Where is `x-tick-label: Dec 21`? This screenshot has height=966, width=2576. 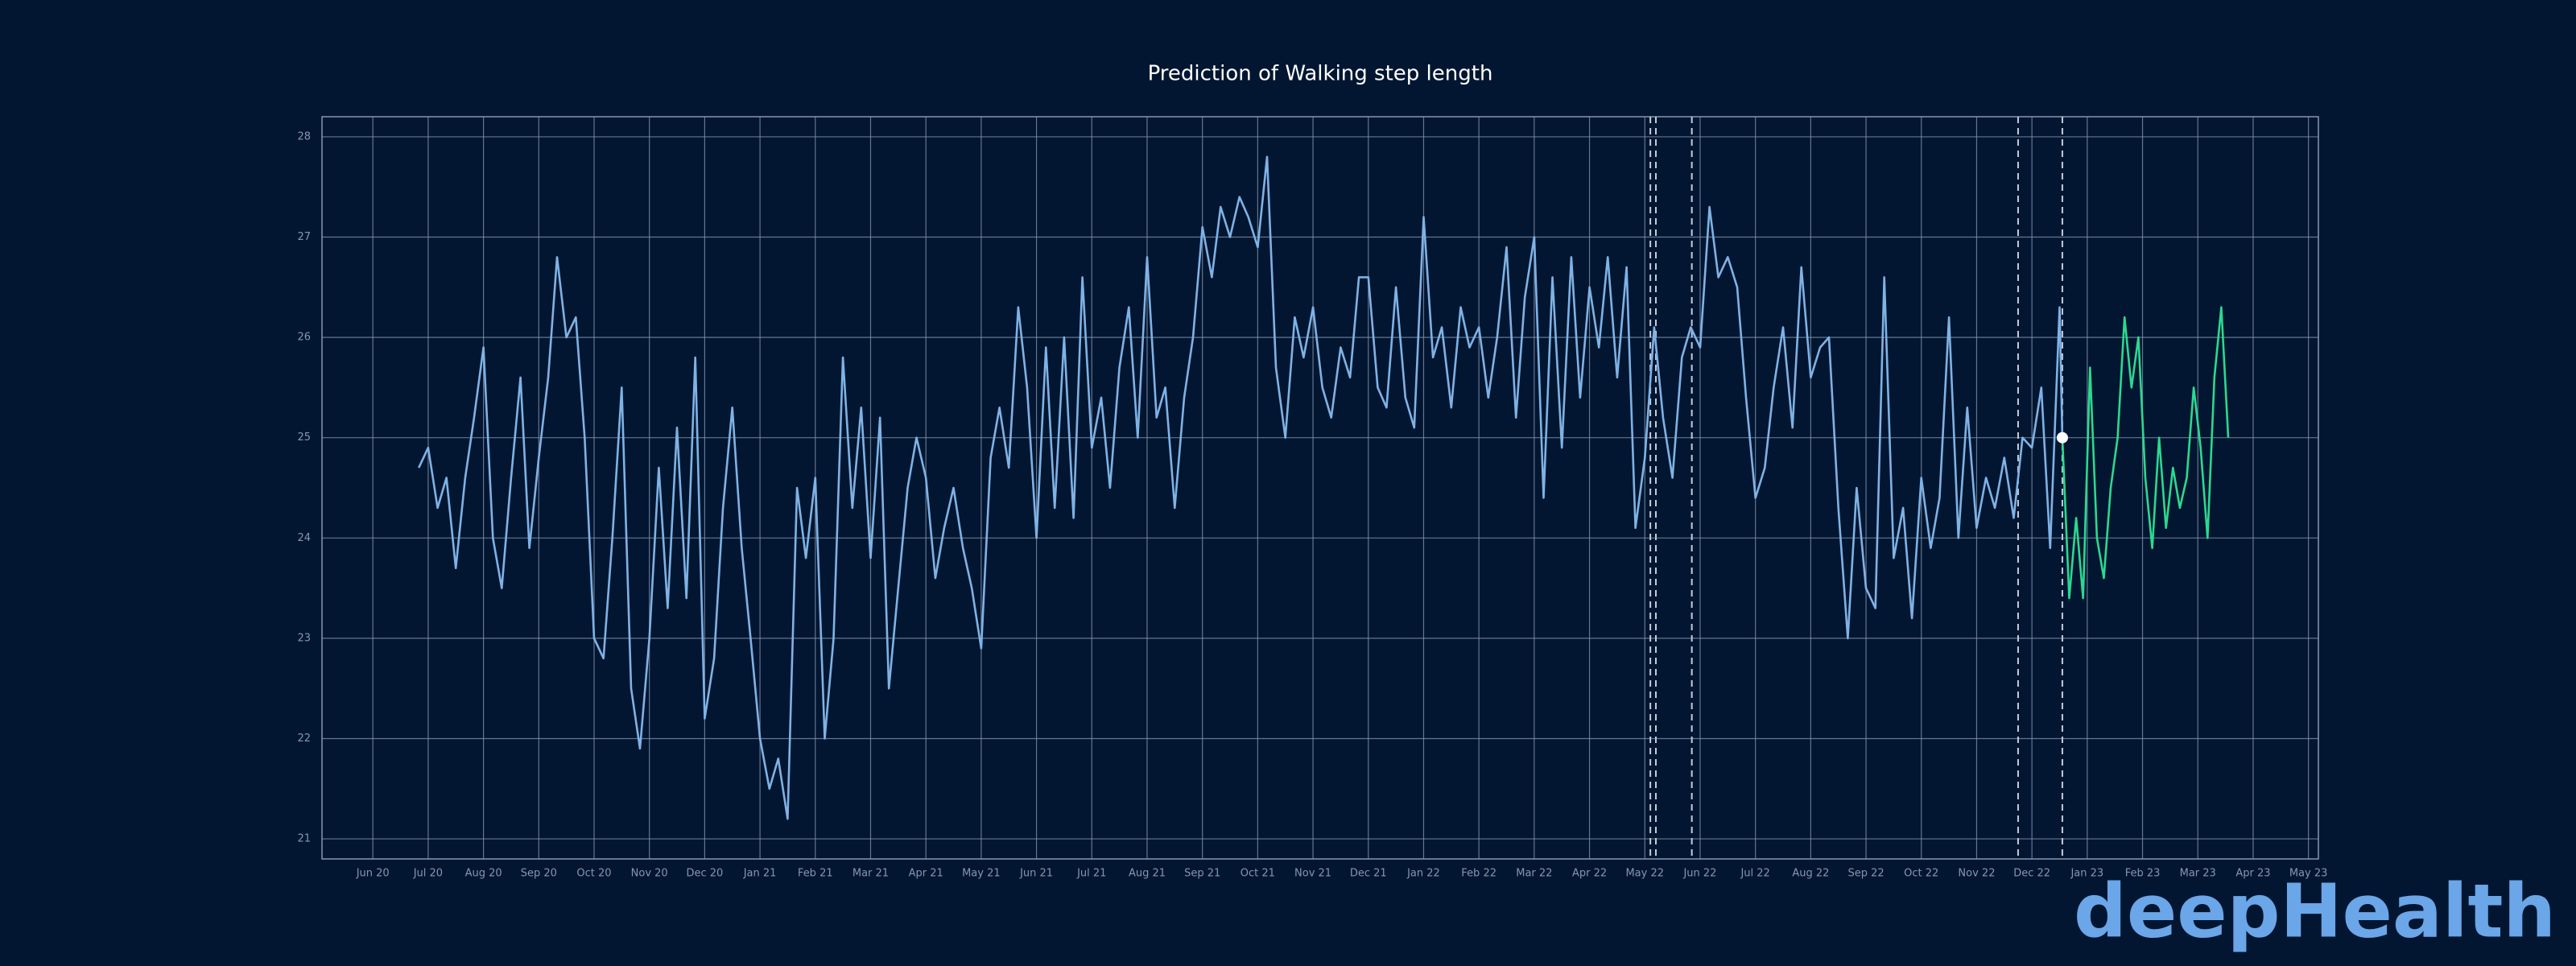 x-tick-label: Dec 21 is located at coordinates (1368, 874).